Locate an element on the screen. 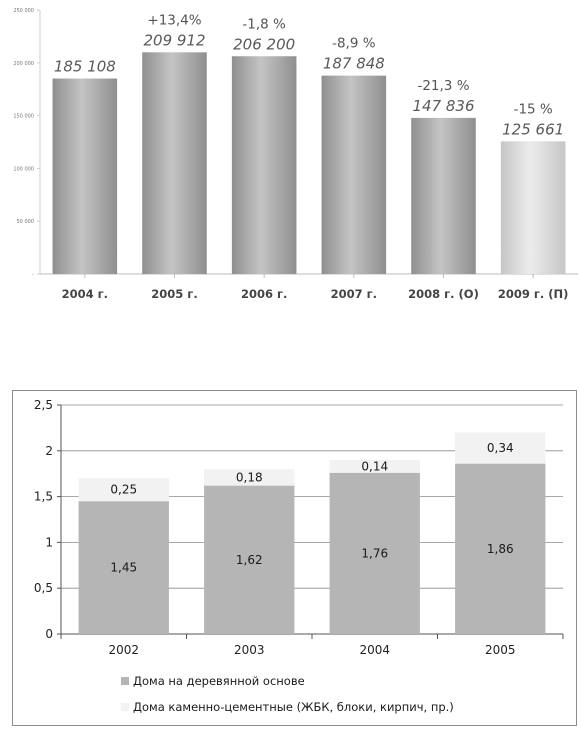 This screenshot has width=581, height=730. bar-segment-label: 1,76 is located at coordinates (374, 553).